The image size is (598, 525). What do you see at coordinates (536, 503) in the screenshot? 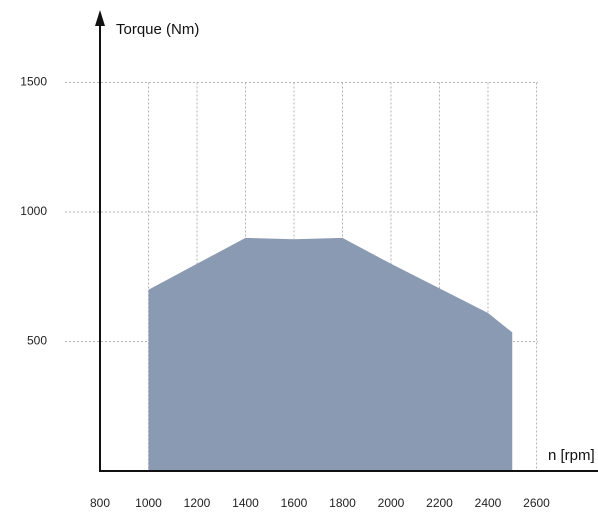
I see `x-tick-label-2600: 2600` at bounding box center [536, 503].